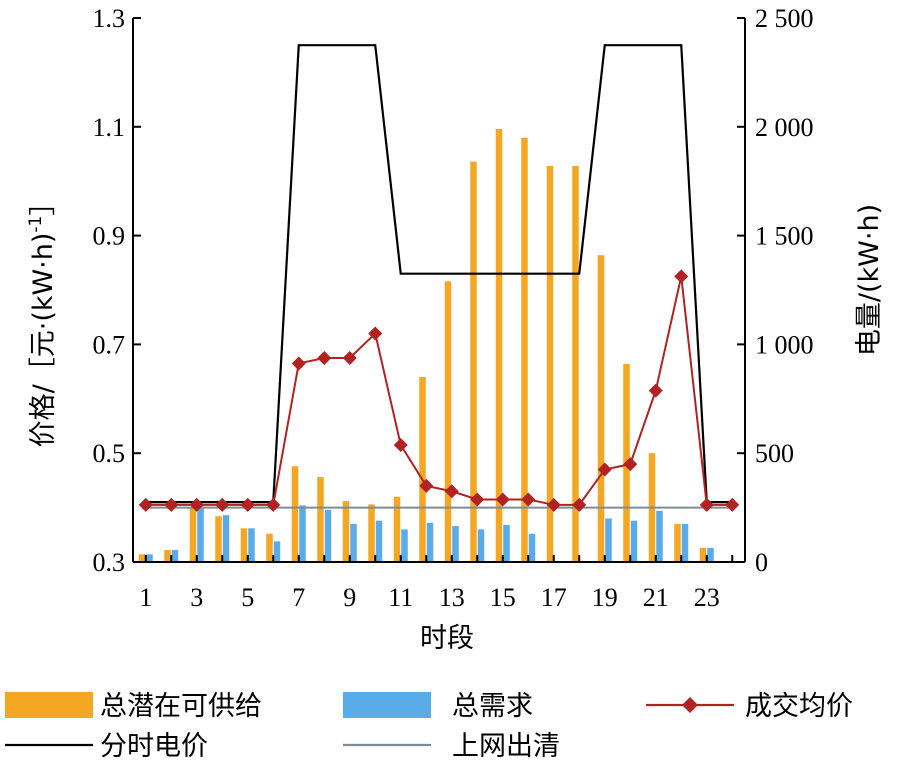 Image resolution: width=900 pixels, height=765 pixels. I want to click on left-tick-label: 0.9, so click(109, 236).